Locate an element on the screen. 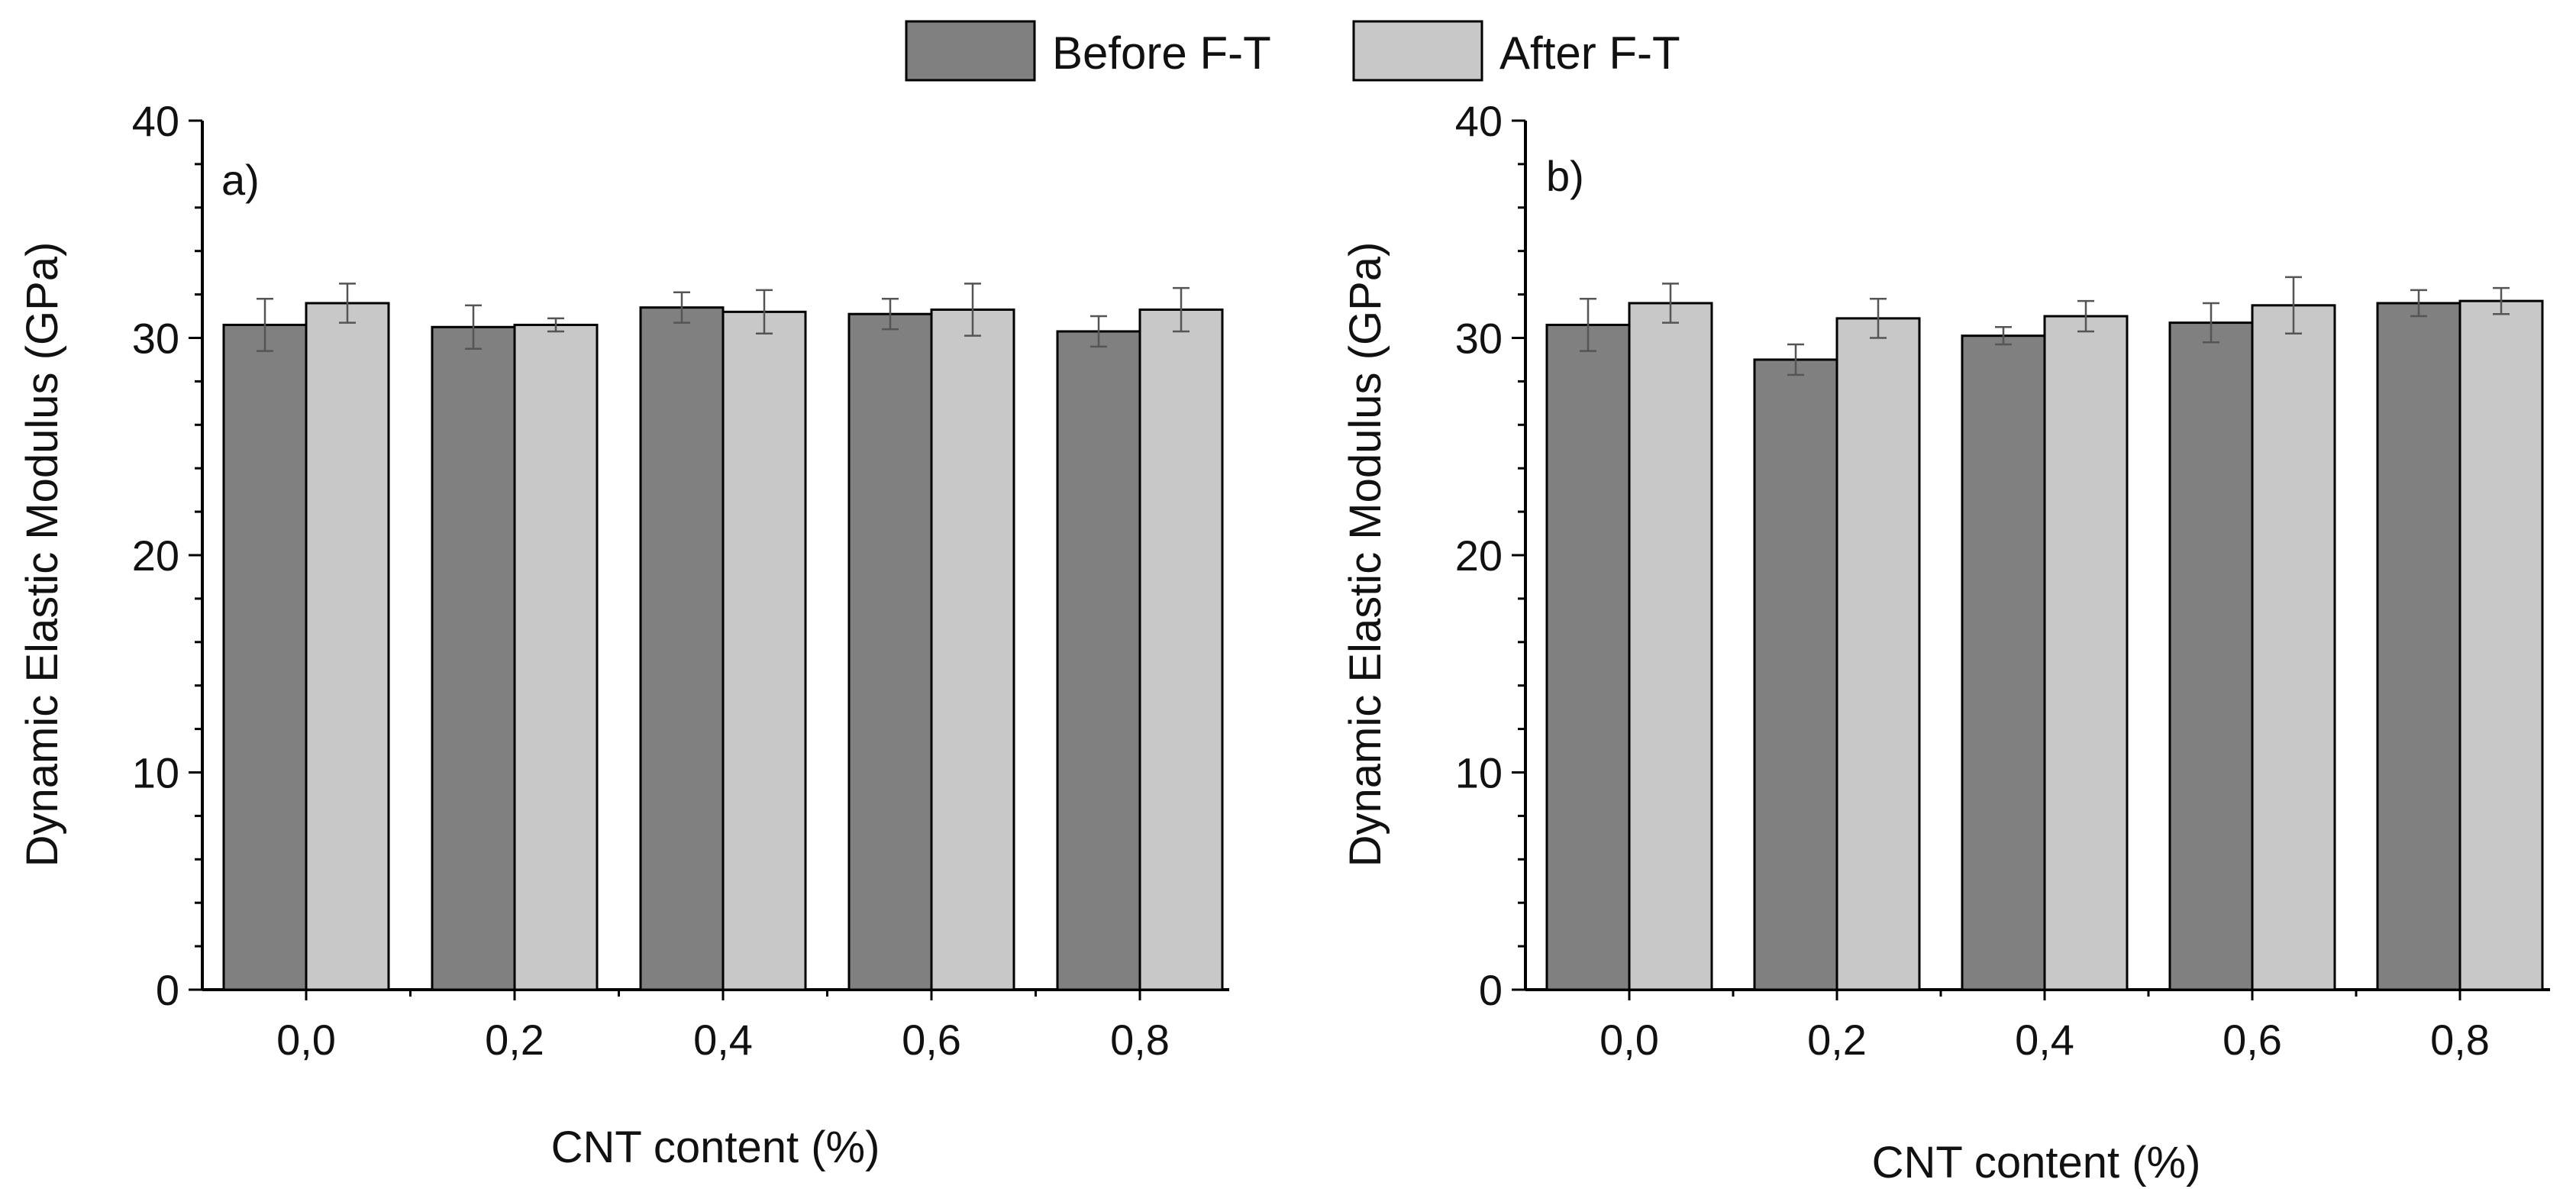 The image size is (2576, 1189). x-tick-label-a: 0,2 is located at coordinates (514, 1040).